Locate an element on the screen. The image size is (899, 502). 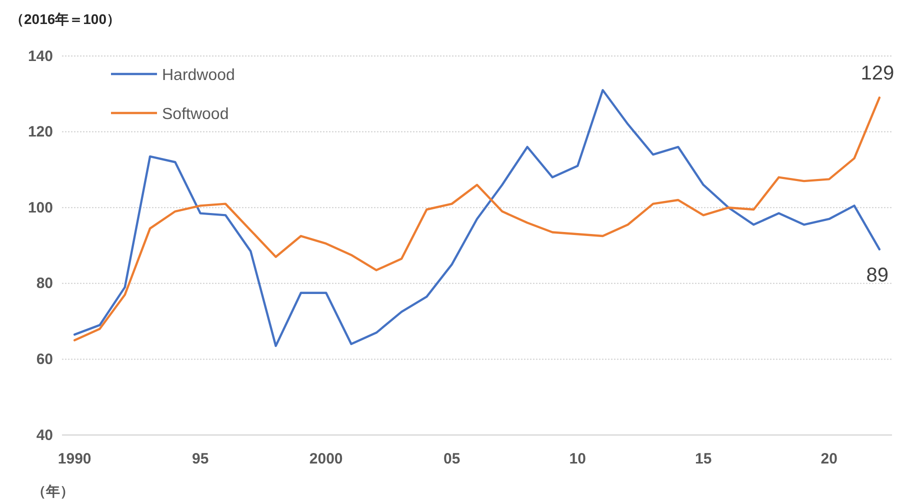
x-tick-label: 1990 is located at coordinates (75, 459).